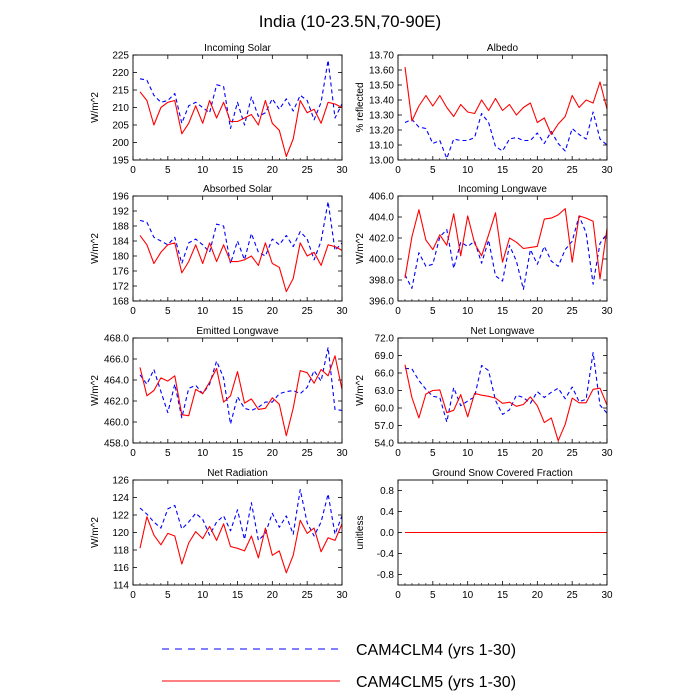 This screenshot has height=700, width=700. What do you see at coordinates (120, 498) in the screenshot?
I see `y-tick-label: 124` at bounding box center [120, 498].